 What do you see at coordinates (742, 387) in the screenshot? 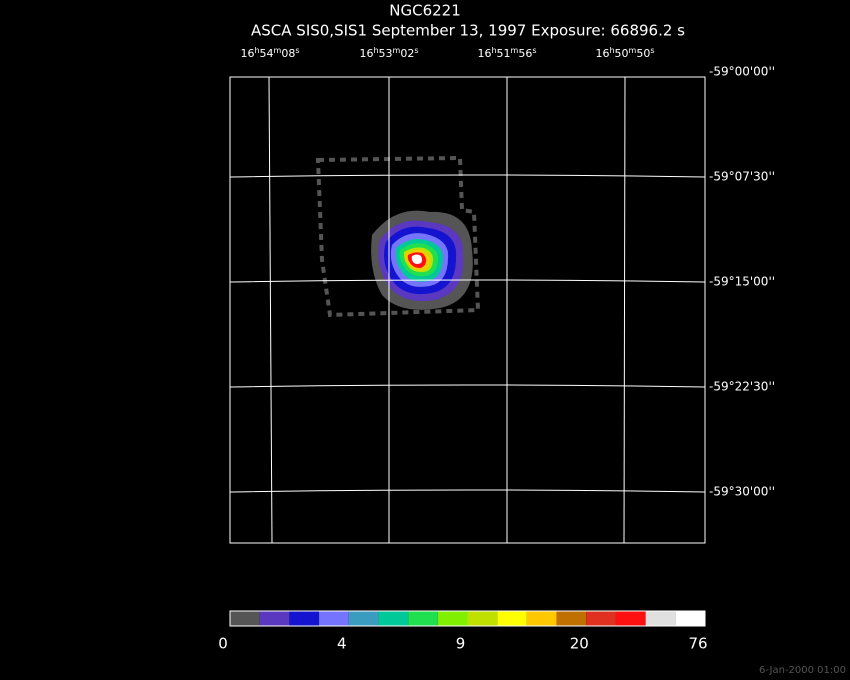
I see `dec-label: -59°22'30''` at bounding box center [742, 387].